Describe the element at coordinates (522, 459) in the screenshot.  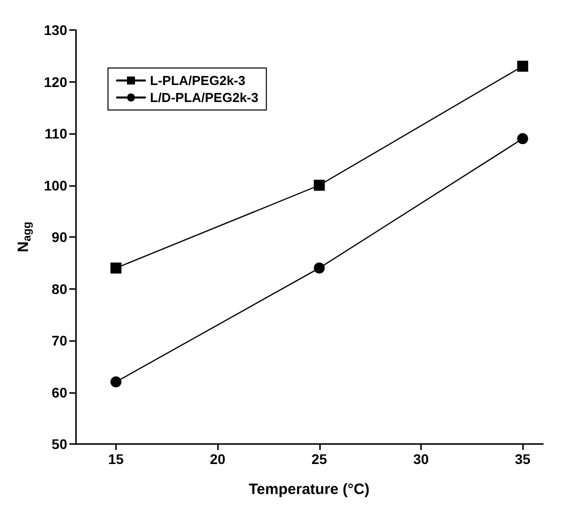
I see `x-tick-label: 35` at that location.